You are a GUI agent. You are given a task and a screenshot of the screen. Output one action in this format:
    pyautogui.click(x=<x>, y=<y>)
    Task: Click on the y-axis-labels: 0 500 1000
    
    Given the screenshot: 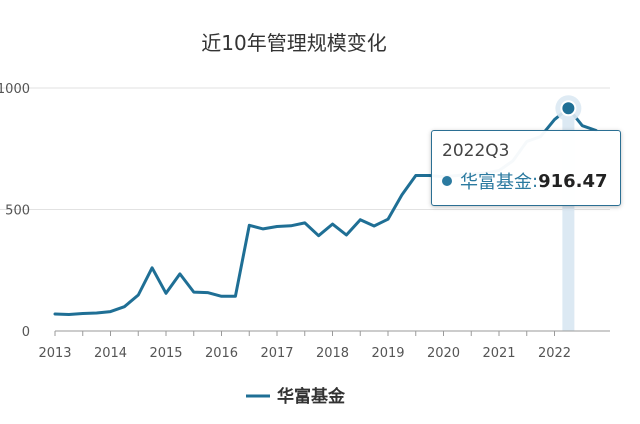 What is the action you would take?
    pyautogui.click(x=15, y=211)
    